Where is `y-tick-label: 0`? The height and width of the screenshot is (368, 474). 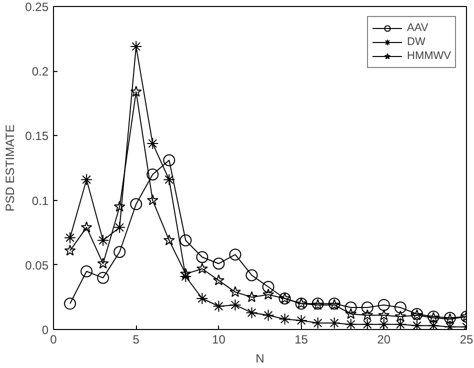
y-tick-label: 0 is located at coordinates (45, 330).